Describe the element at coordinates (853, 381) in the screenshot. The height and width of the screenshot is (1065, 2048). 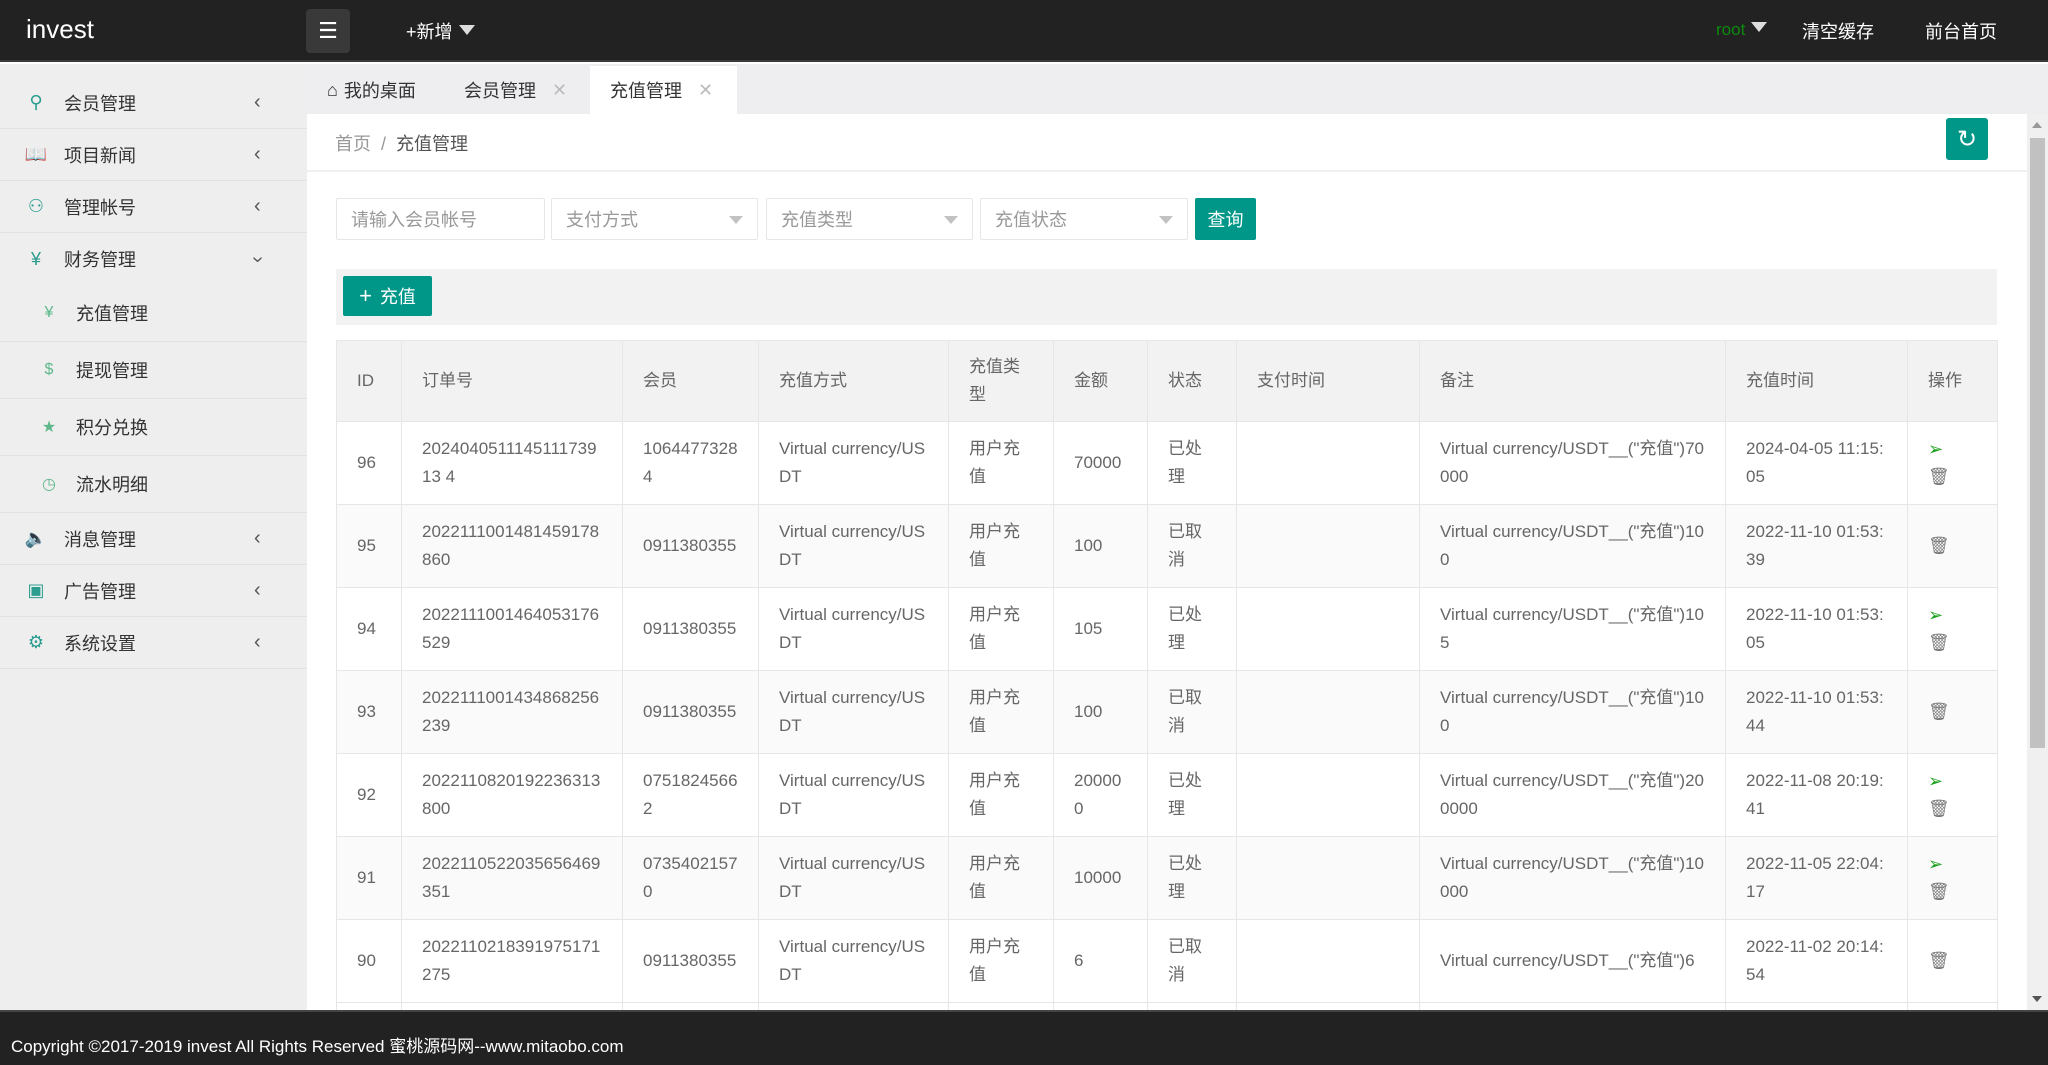
I see `column-header: 充值方式` at that location.